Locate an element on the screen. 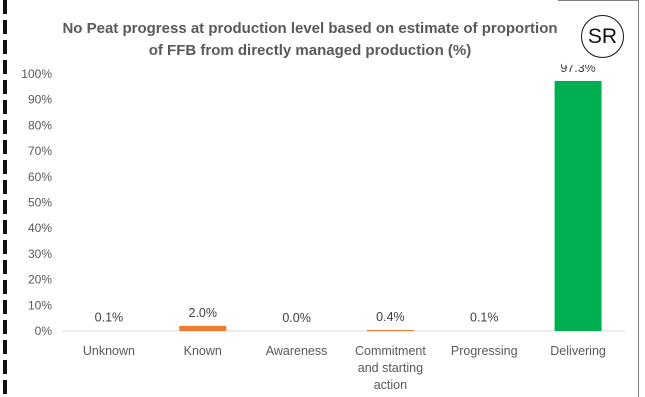  left-dashed-border is located at coordinates (5, 198).